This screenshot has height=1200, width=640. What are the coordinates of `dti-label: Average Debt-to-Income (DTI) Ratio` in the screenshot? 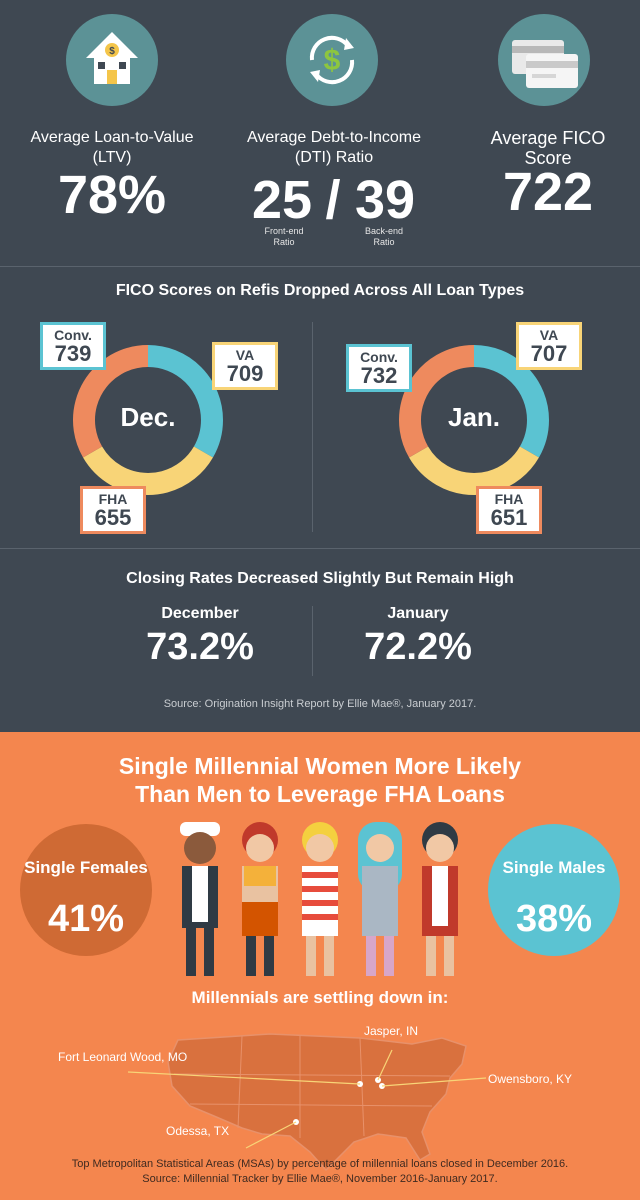 It's located at (333, 147).